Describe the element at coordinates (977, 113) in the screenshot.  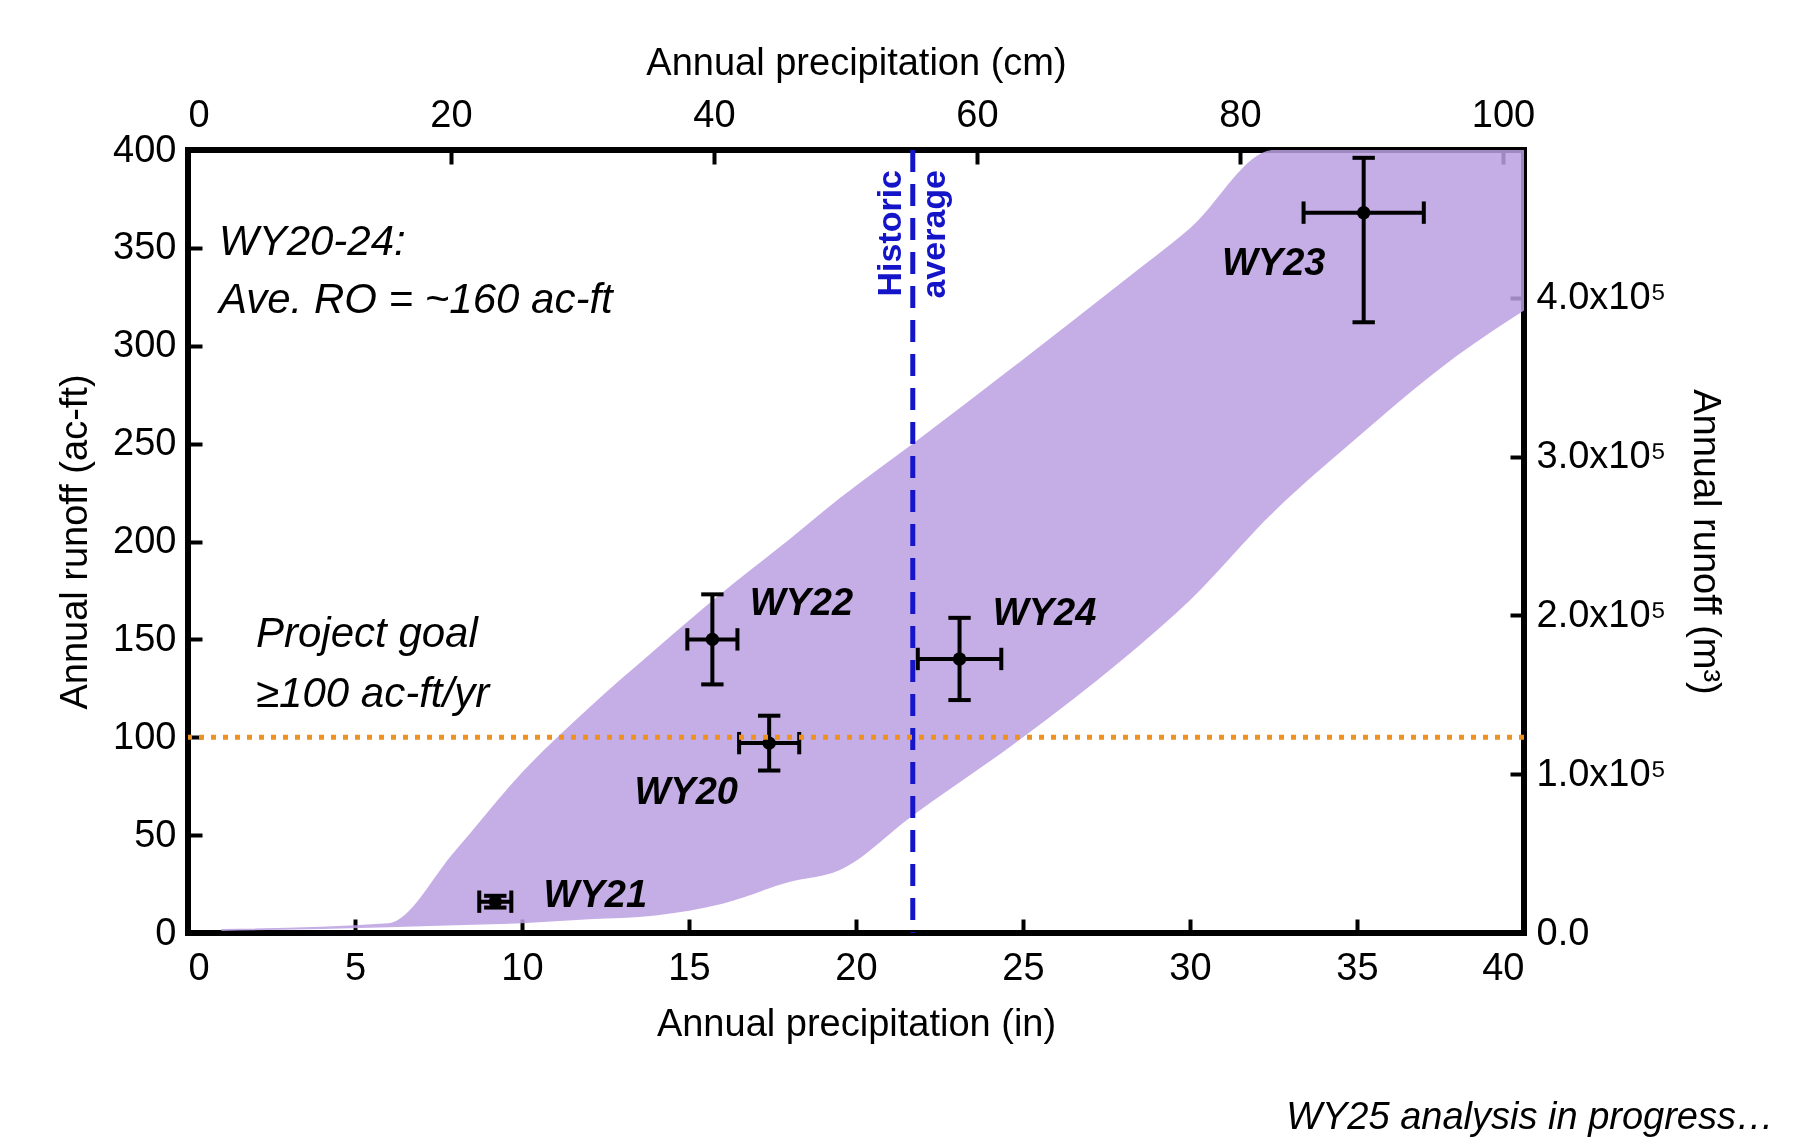
I see `x2-tick-label: 60` at that location.